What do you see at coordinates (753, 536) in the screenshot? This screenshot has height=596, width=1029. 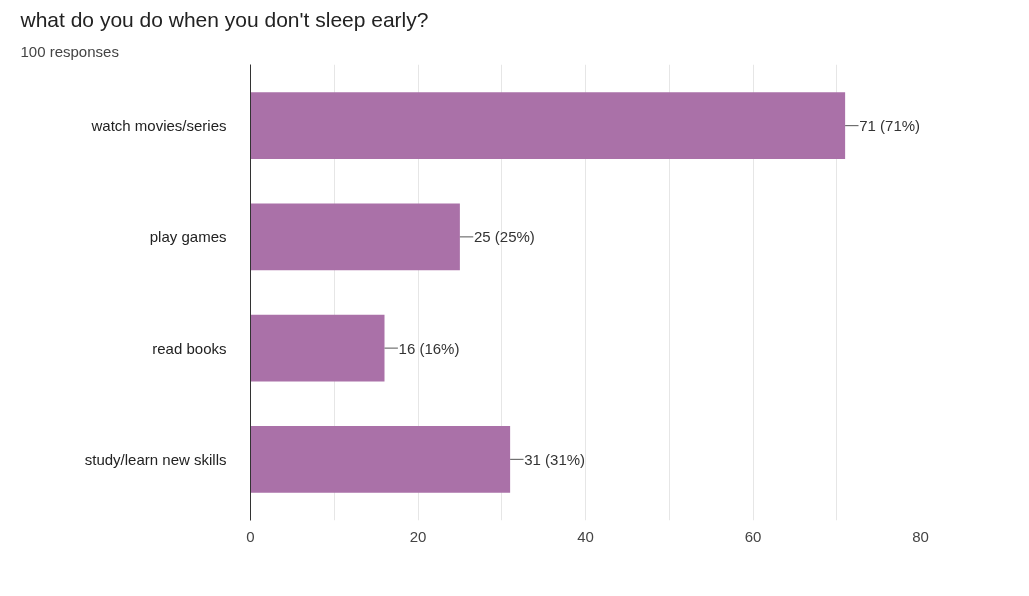 I see `x-tick-label: 60` at bounding box center [753, 536].